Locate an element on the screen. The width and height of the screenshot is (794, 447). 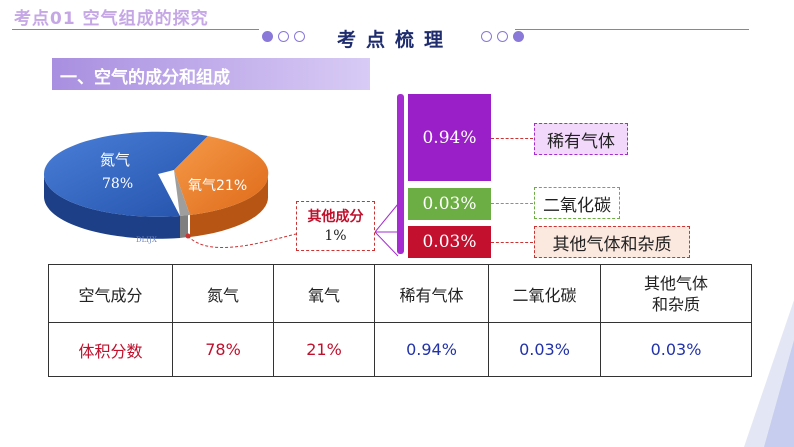
other-gas-label-text: 其他气体和杂质 is located at coordinates (612, 244).